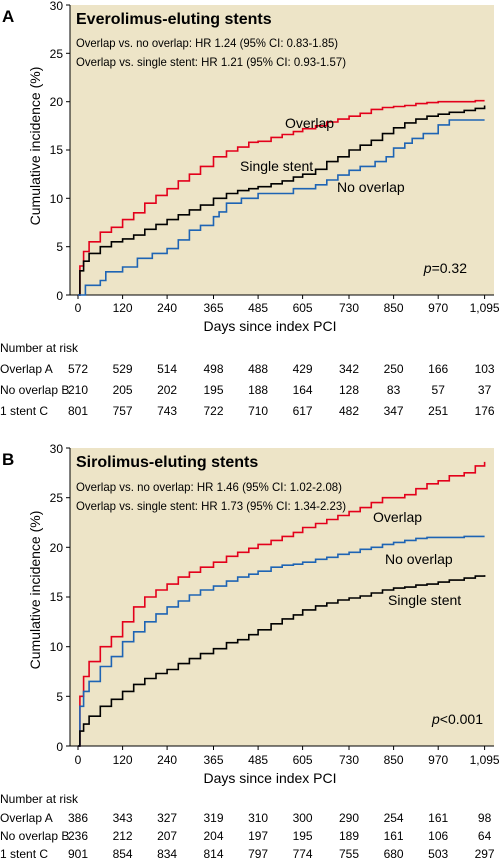 The height and width of the screenshot is (866, 502). Describe the element at coordinates (78, 369) in the screenshot. I see `risk-value: 572` at that location.